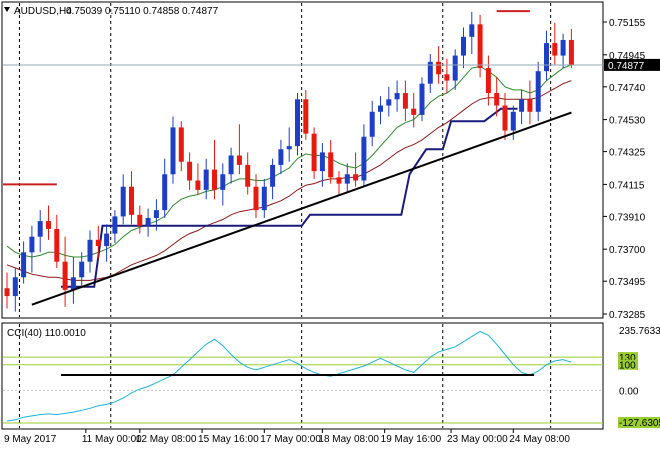 This screenshot has height=450, width=660. I want to click on price-tick-label-8: 0.73495, so click(627, 282).